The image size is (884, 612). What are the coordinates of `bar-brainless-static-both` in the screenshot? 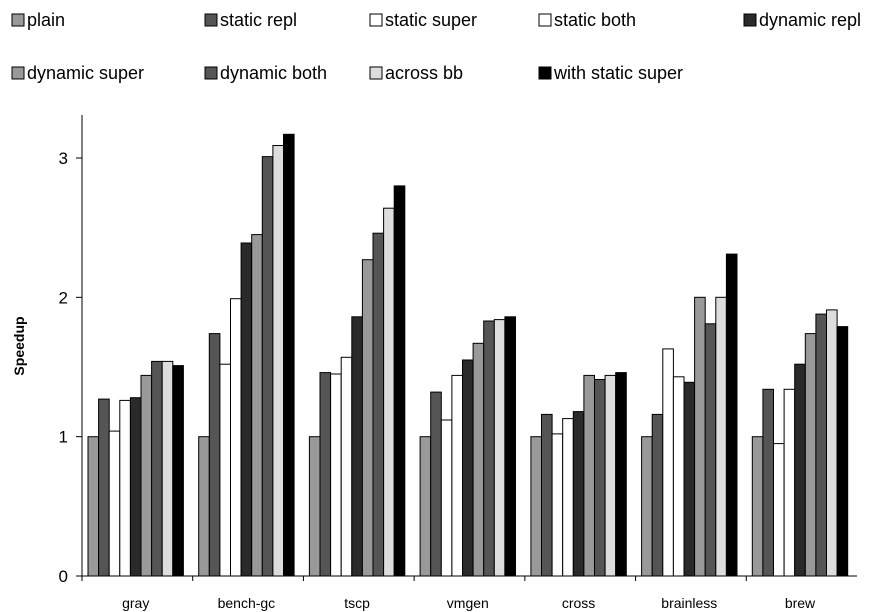 It's located at (678, 476).